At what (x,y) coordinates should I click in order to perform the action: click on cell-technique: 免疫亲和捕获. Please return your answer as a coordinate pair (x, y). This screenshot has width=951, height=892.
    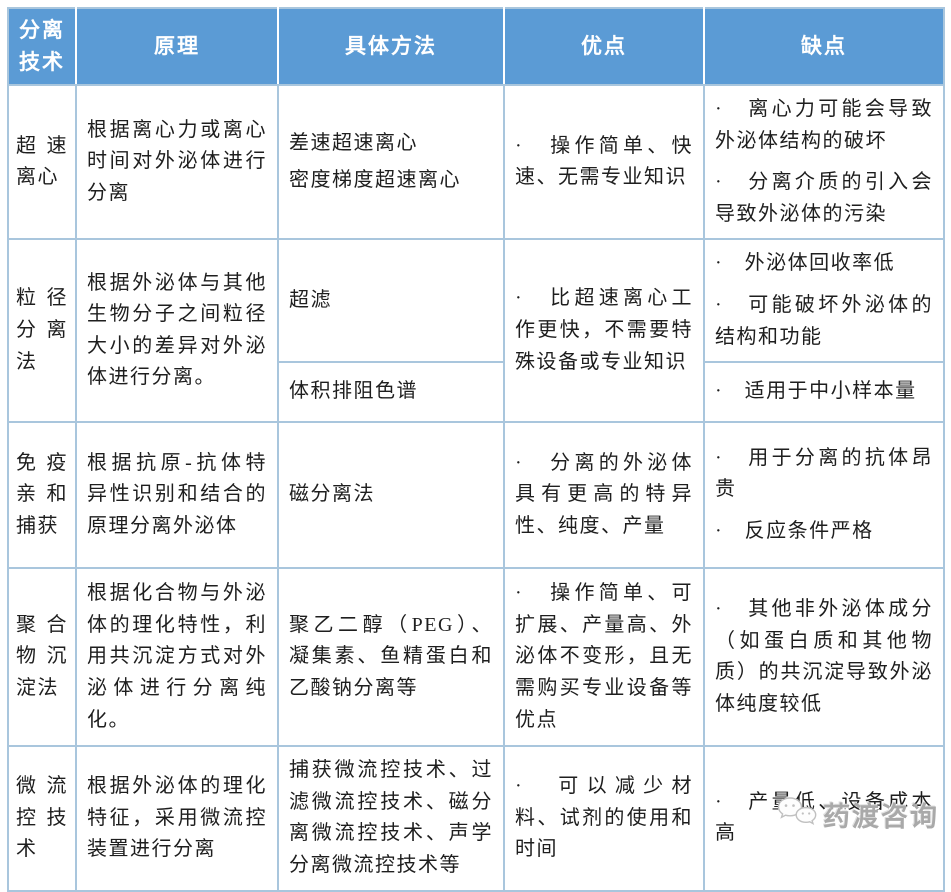
    Looking at the image, I should click on (42, 495).